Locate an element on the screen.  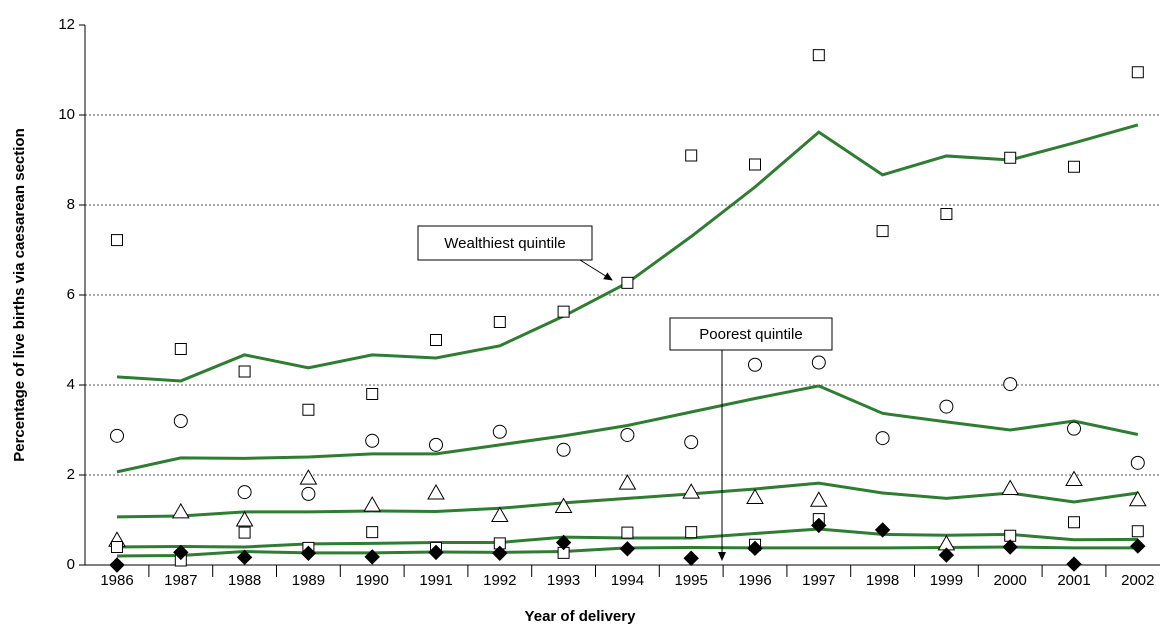
x-tick-label: 1990 is located at coordinates (372, 580).